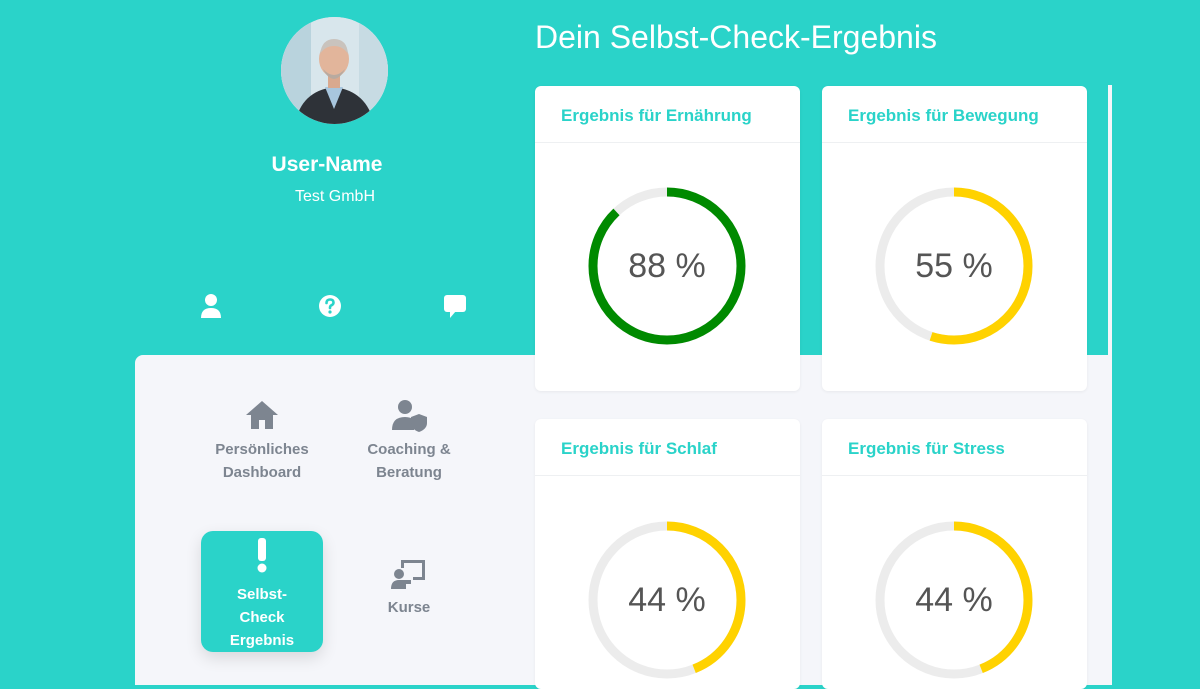 This screenshot has width=1200, height=689. I want to click on gauge-value: 55 %, so click(954, 265).